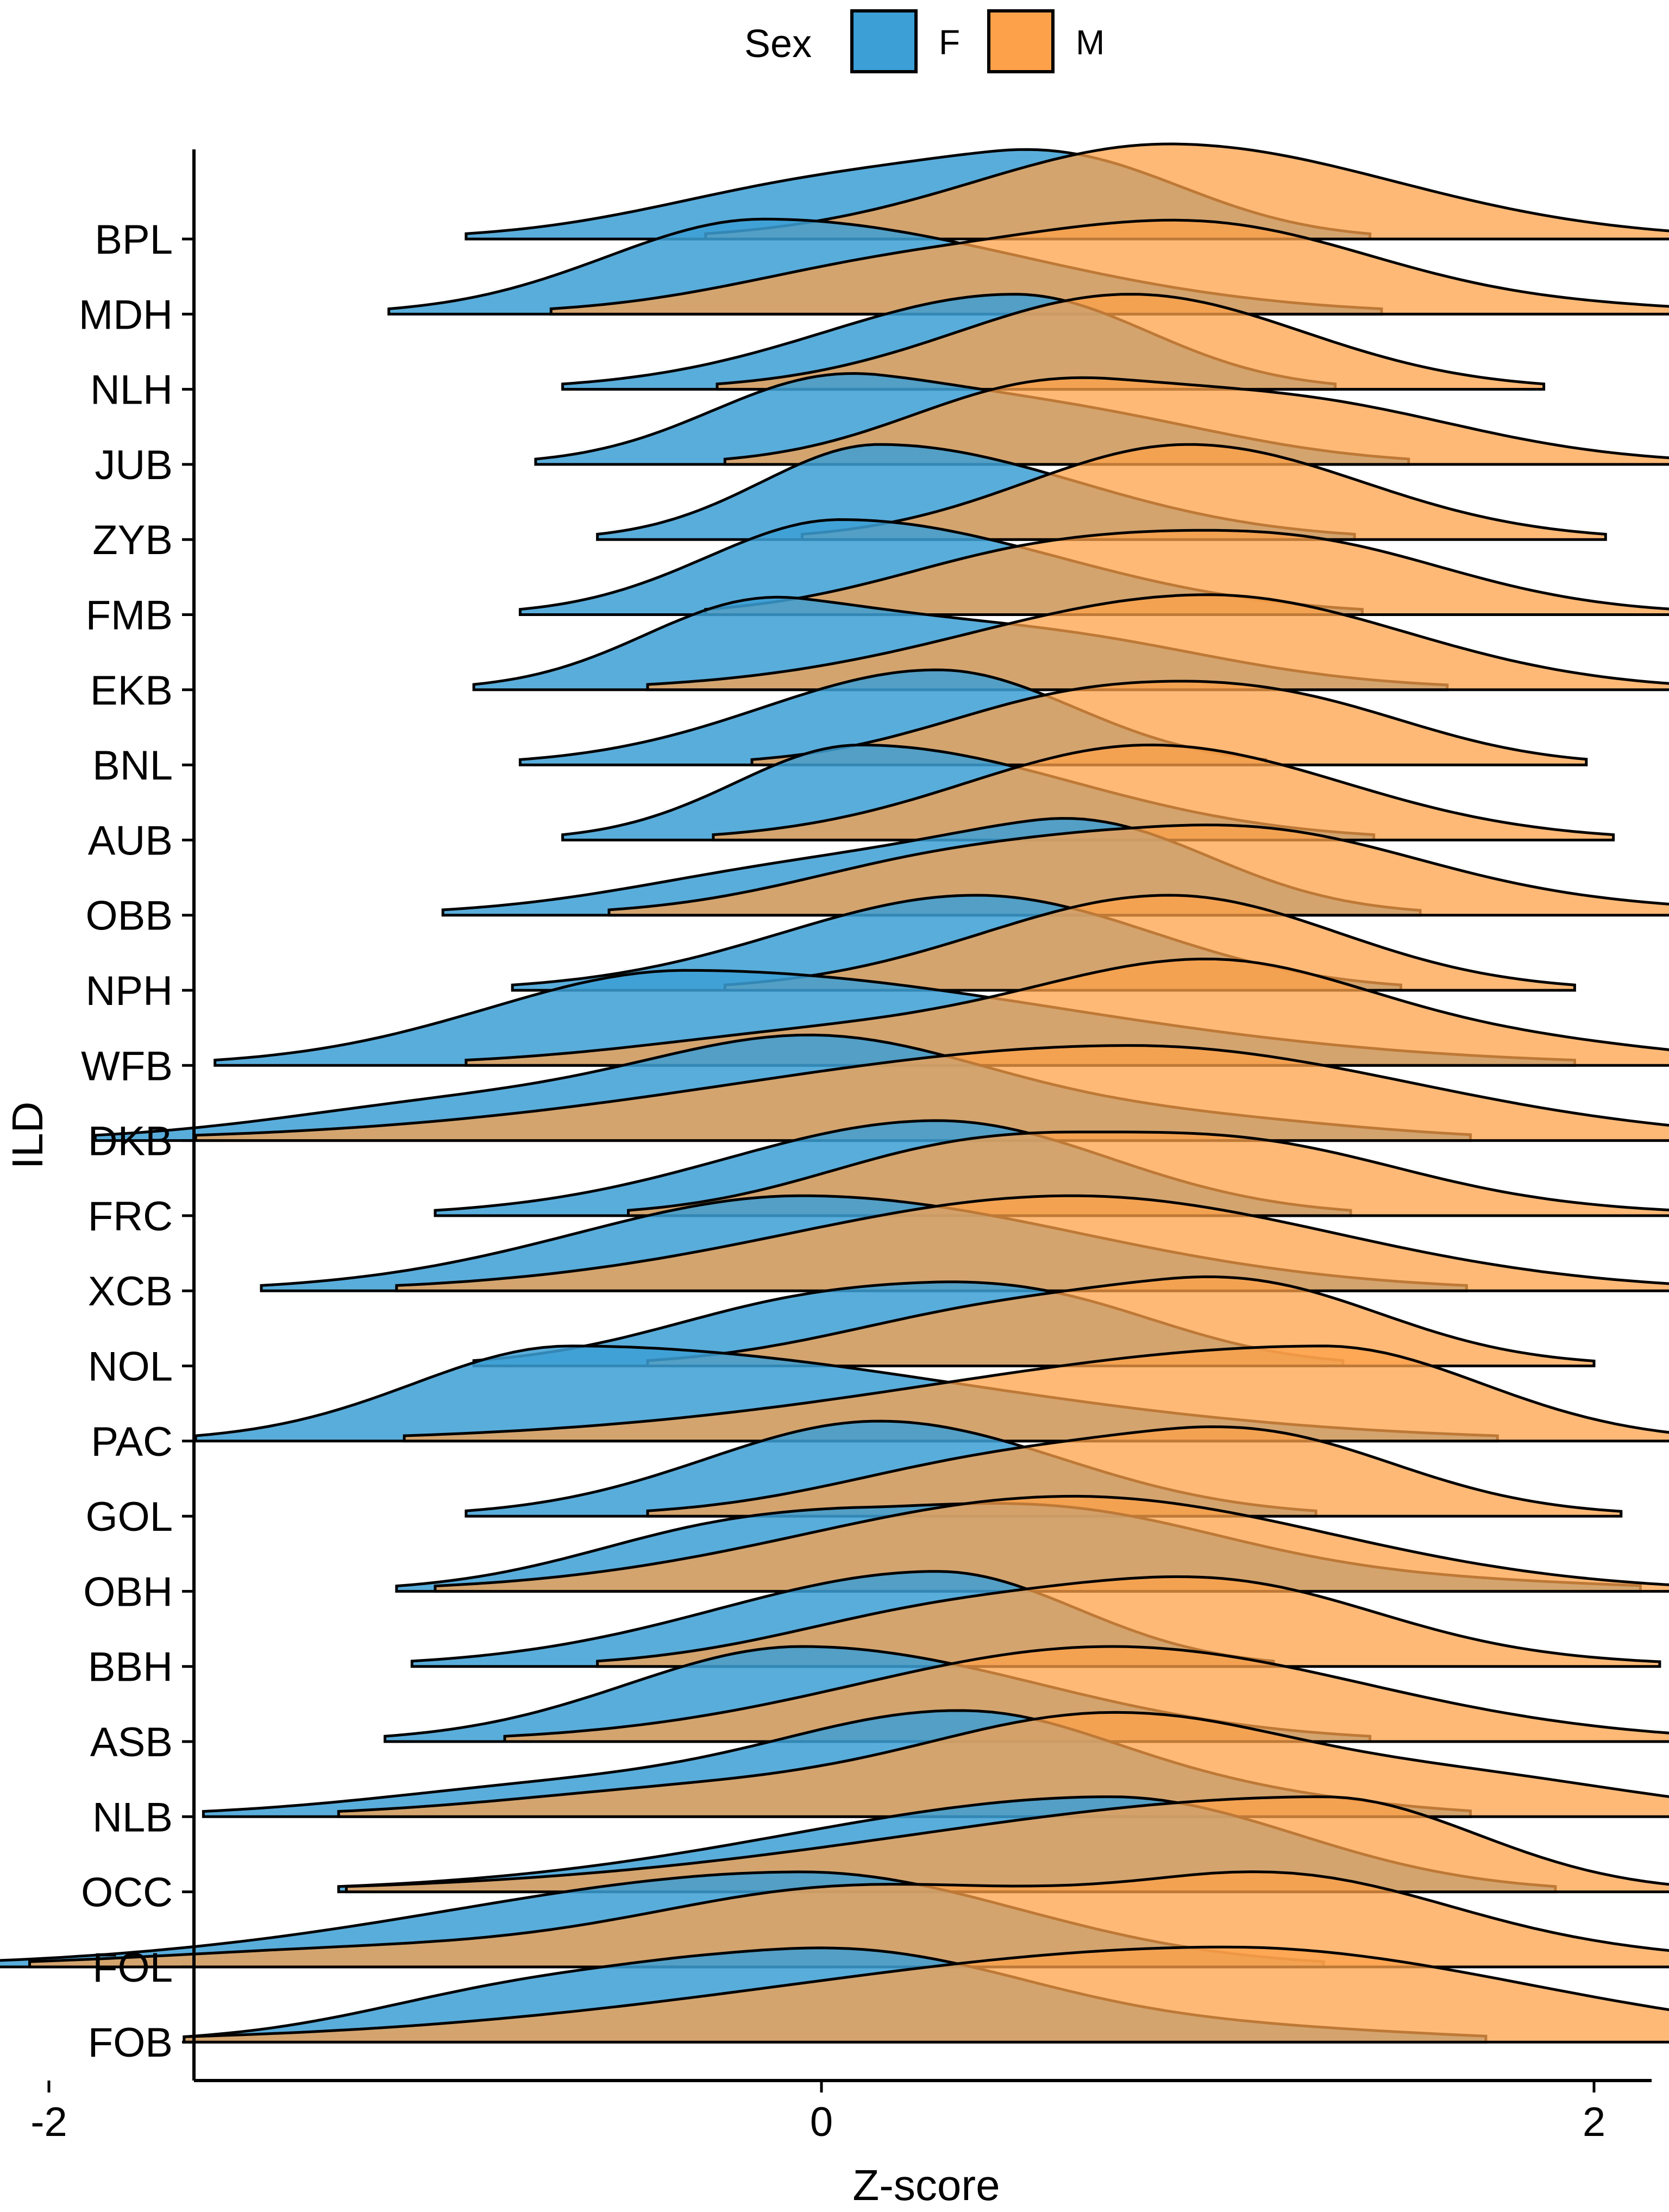  I want to click on density-m-nlb, so click(1003, 1765).